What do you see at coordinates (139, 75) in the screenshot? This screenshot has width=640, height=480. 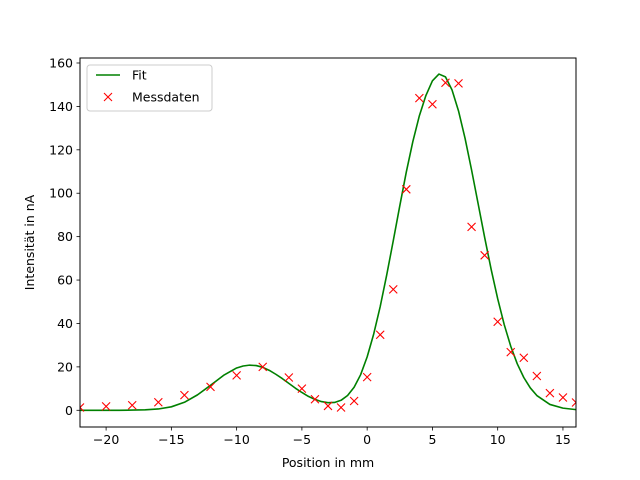 I see `legend-fit-label: Fit` at bounding box center [139, 75].